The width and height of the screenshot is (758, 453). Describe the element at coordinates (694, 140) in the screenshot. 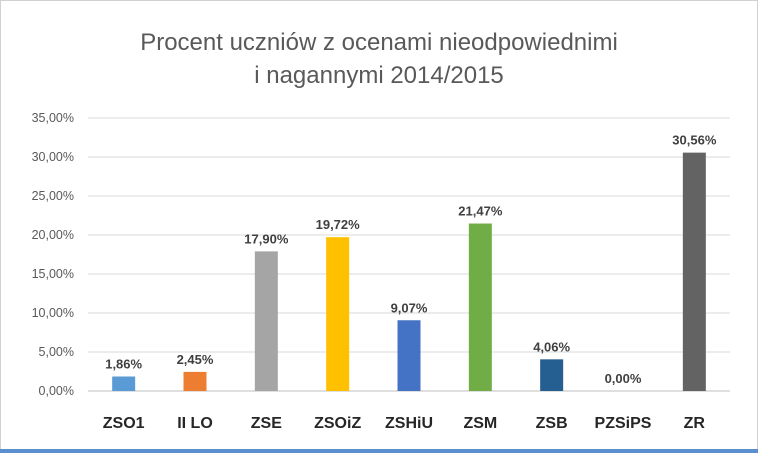

I see `data-label: 30,56%` at that location.